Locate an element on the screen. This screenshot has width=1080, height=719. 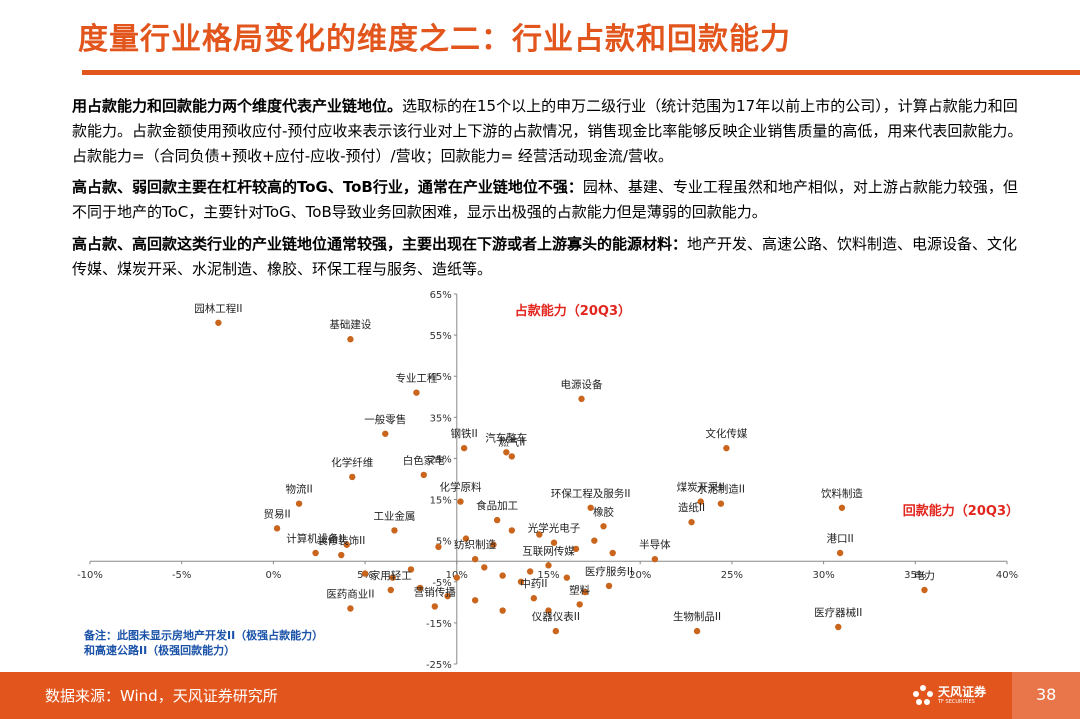
data-point-label: 橡胶 is located at coordinates (603, 511).